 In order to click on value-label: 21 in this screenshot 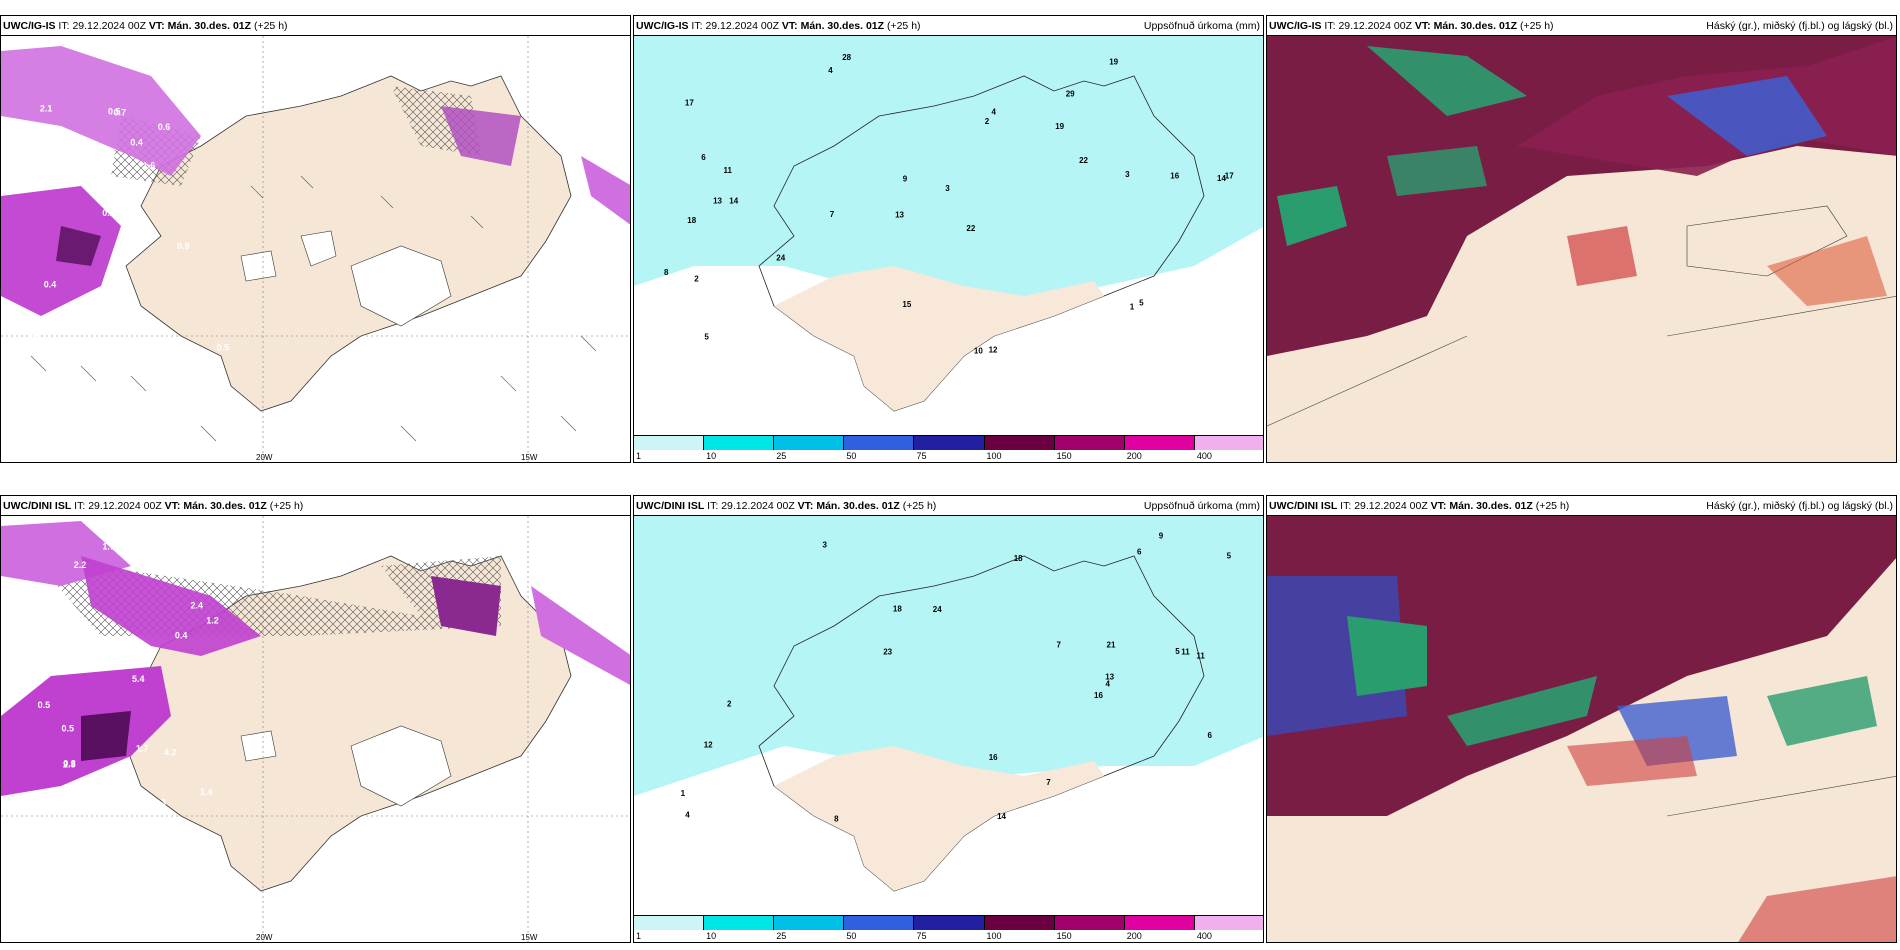, I will do `click(1111, 644)`.